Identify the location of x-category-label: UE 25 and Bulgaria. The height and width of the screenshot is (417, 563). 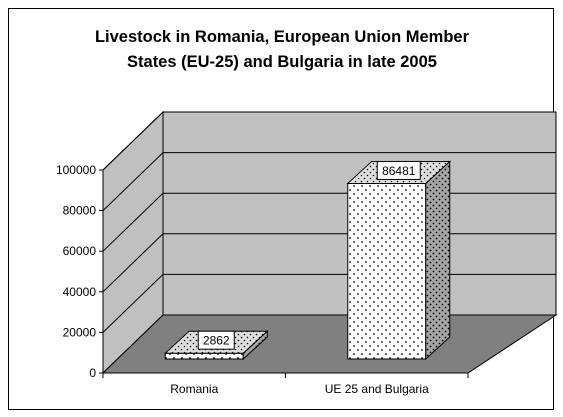
(377, 389).